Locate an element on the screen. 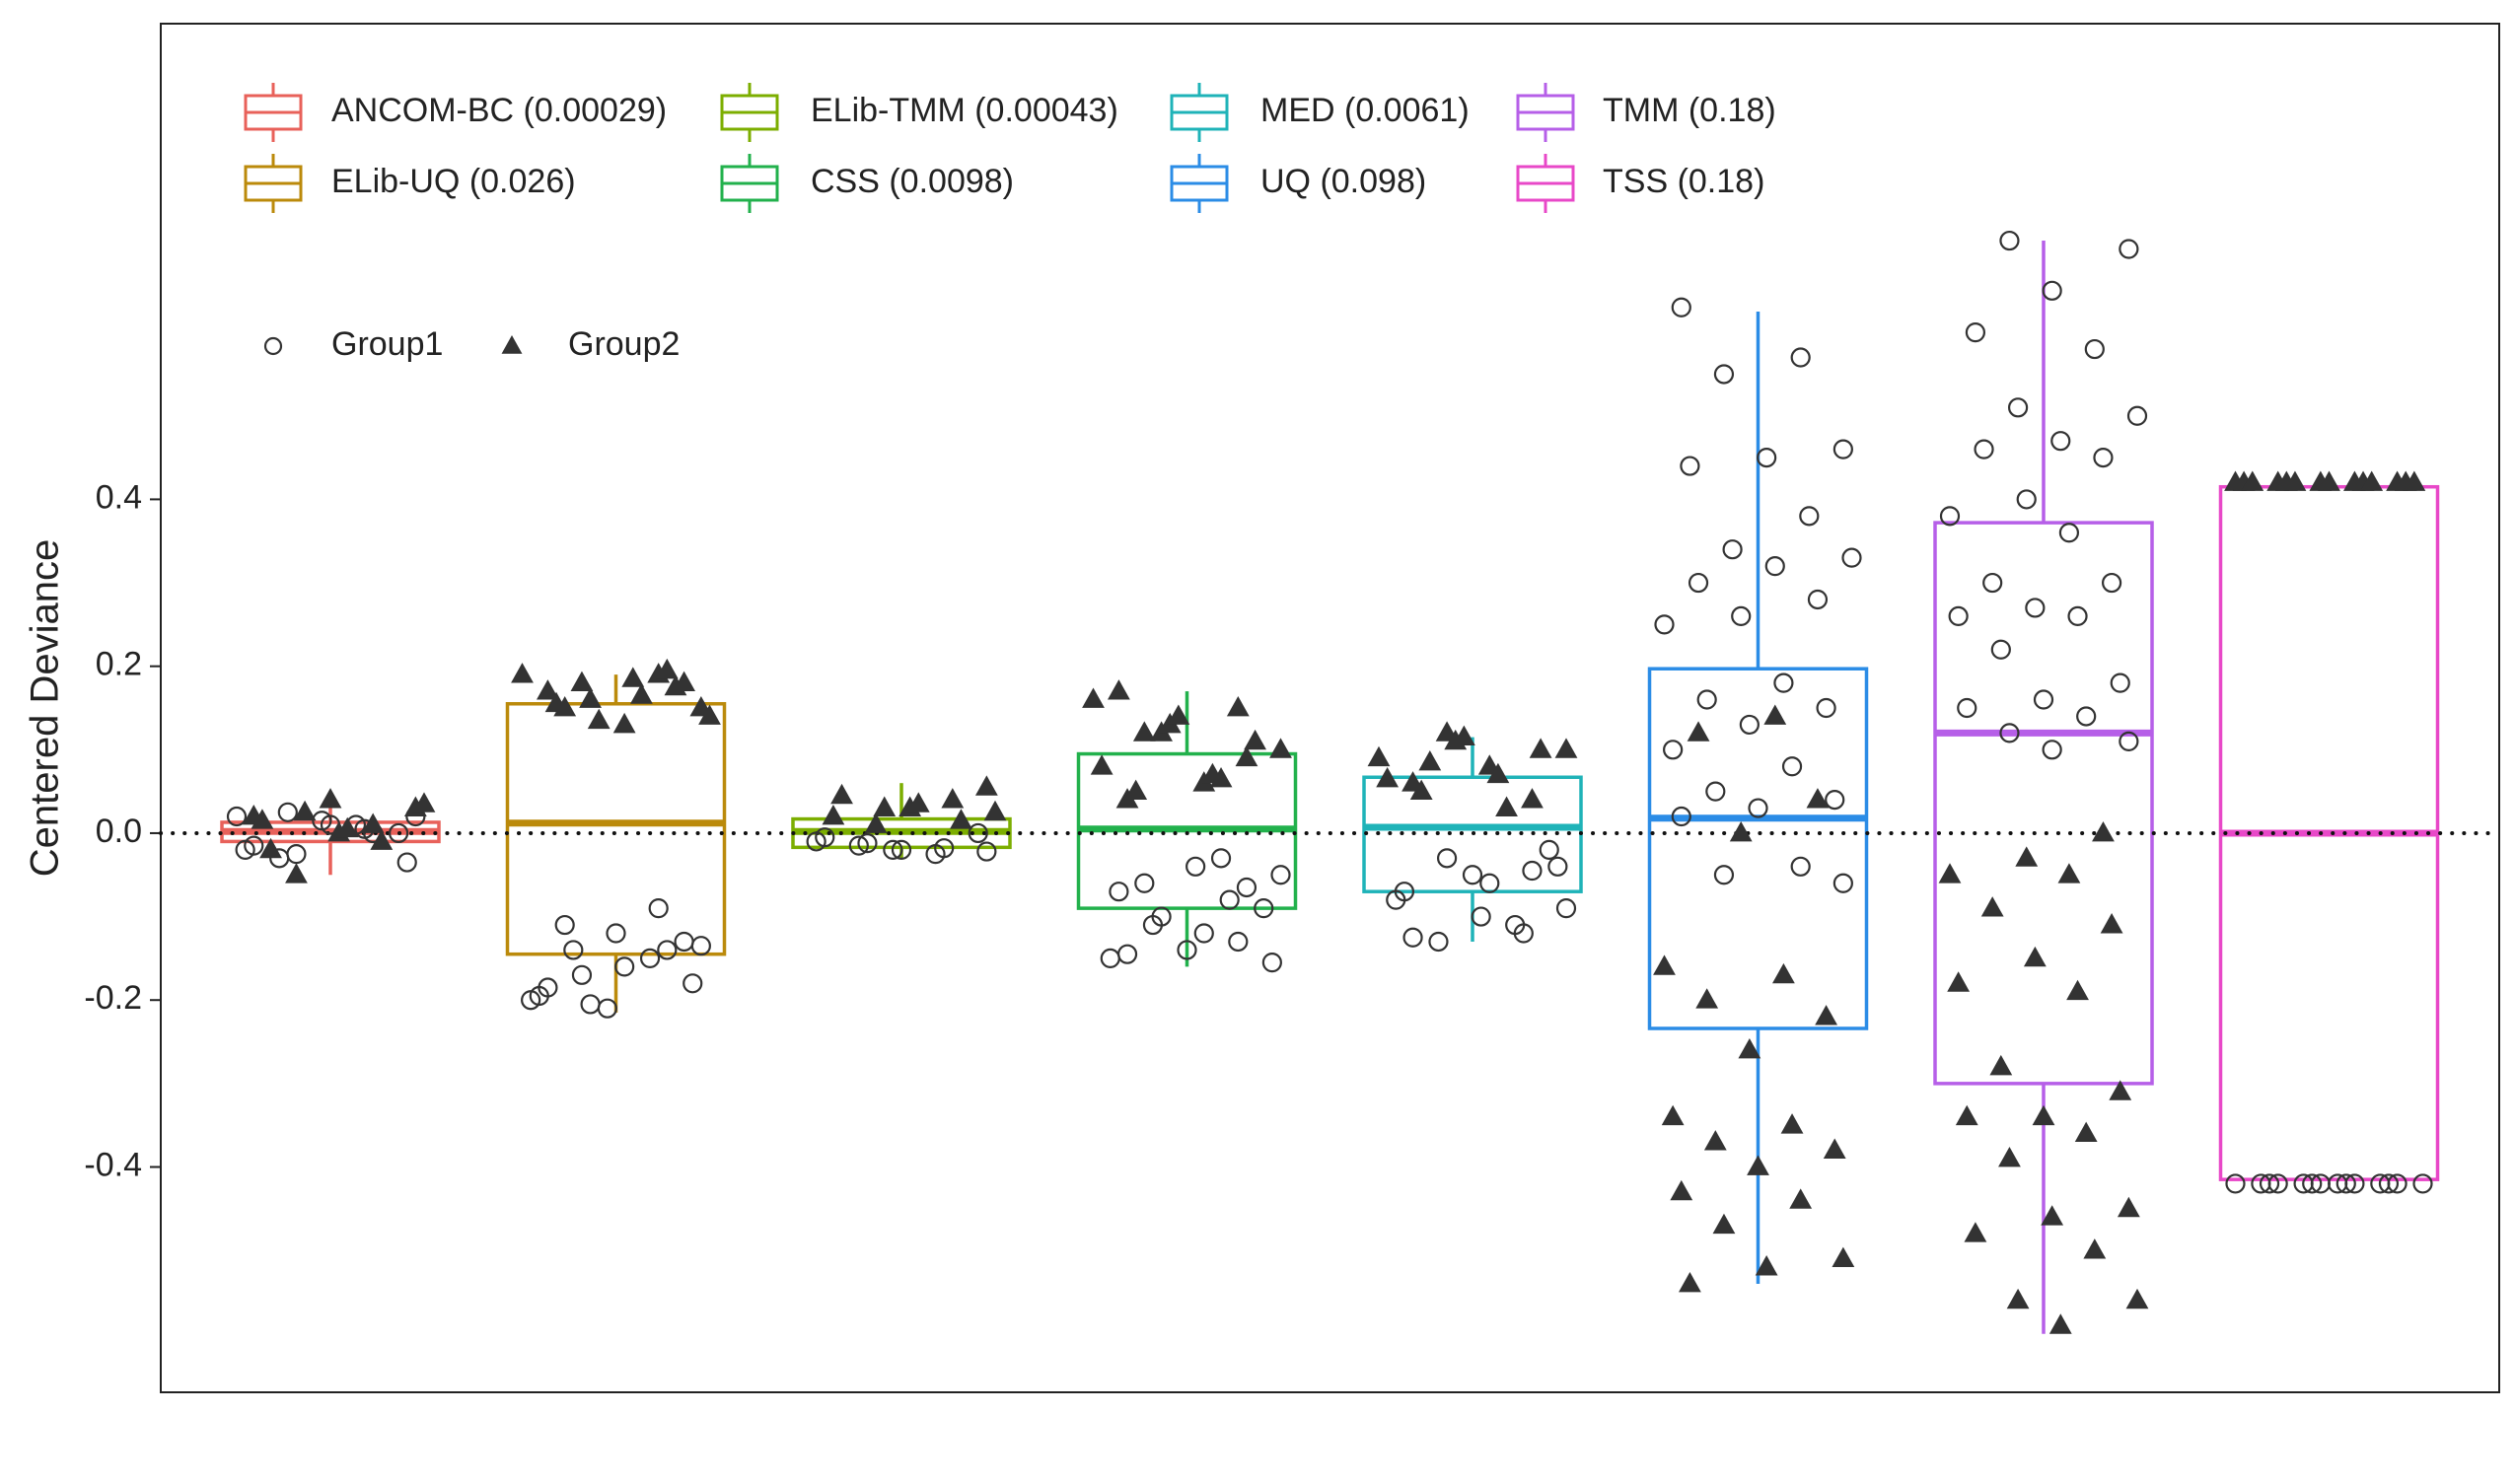  y-tick-label: 0.0 is located at coordinates (119, 831).